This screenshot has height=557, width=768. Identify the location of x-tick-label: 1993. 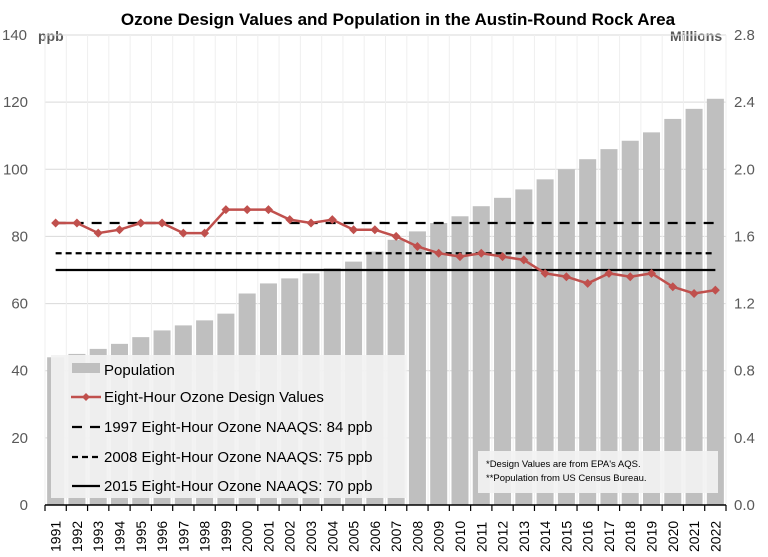
(98, 536).